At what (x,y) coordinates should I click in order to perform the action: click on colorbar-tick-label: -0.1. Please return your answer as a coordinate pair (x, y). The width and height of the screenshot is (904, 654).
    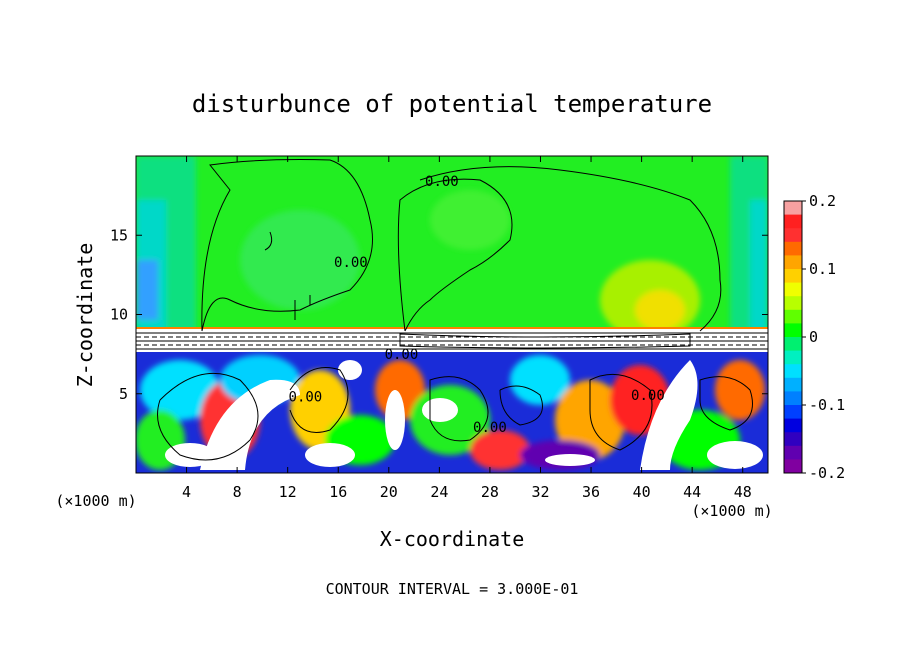
    Looking at the image, I should click on (827, 405).